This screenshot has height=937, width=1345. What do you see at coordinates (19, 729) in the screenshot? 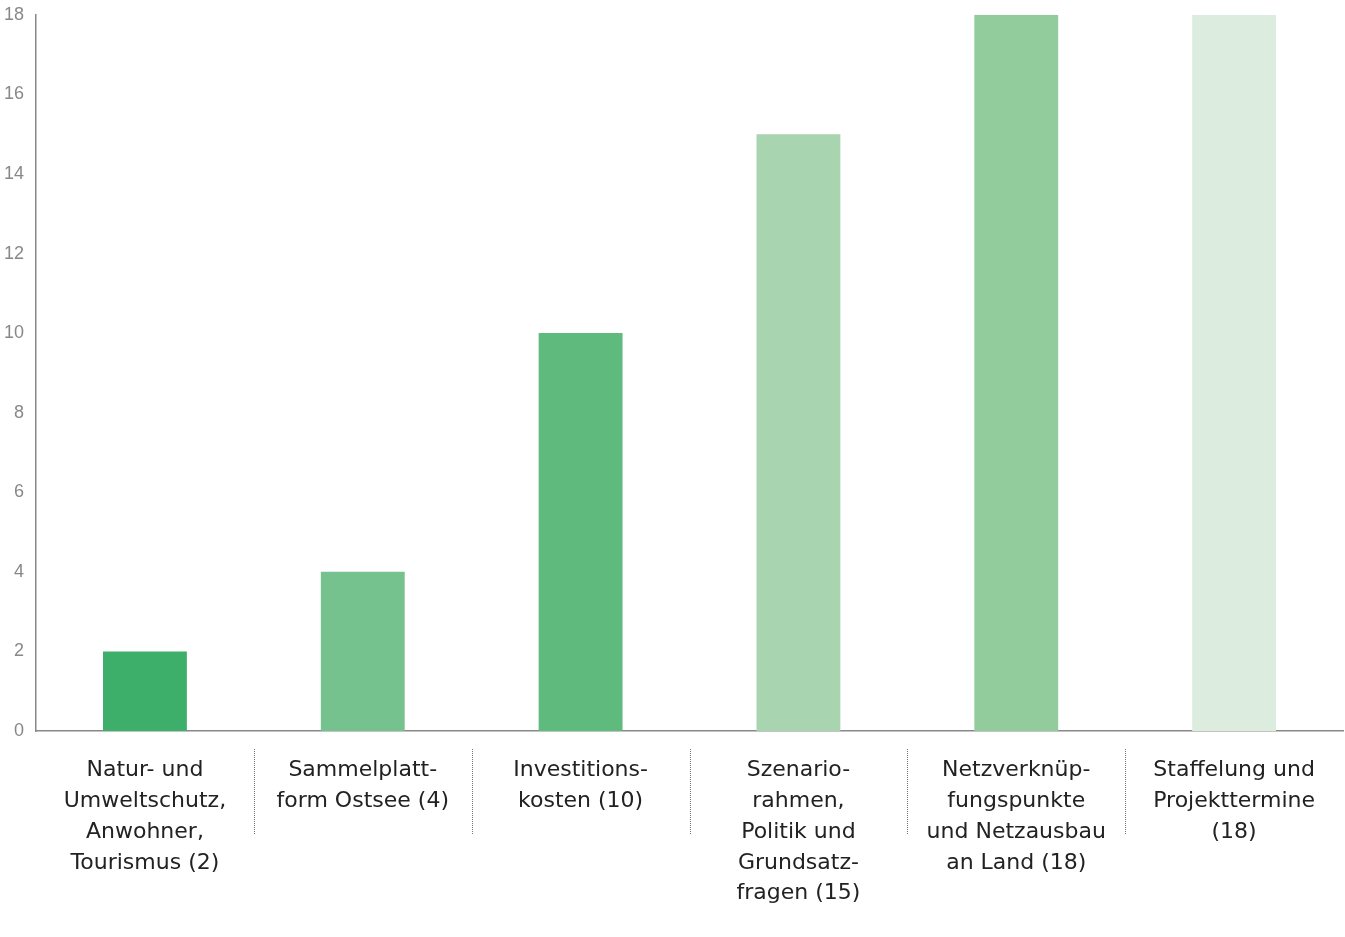
I see `y-tick-label: 0` at bounding box center [19, 729].